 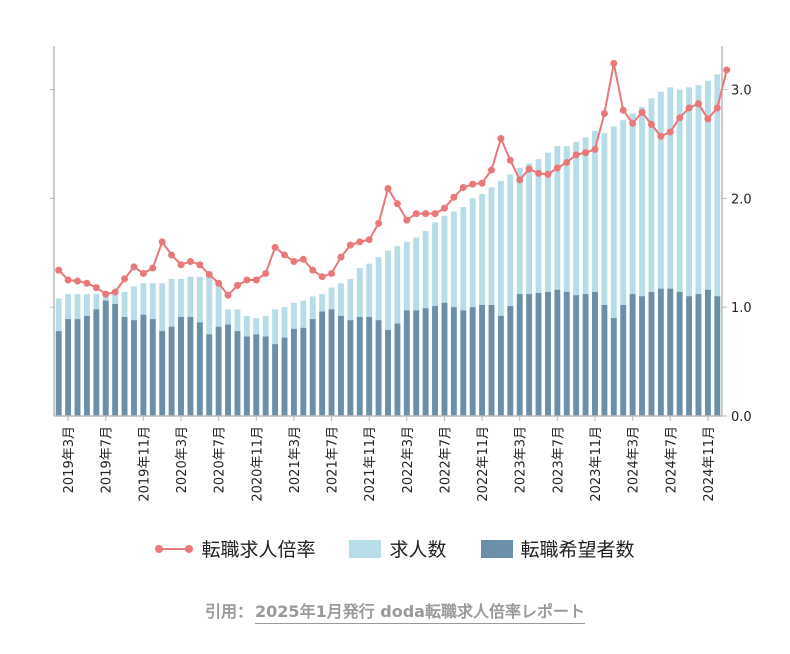 What do you see at coordinates (445, 459) in the screenshot?
I see `x-tick-label: 2022年7月` at bounding box center [445, 459].